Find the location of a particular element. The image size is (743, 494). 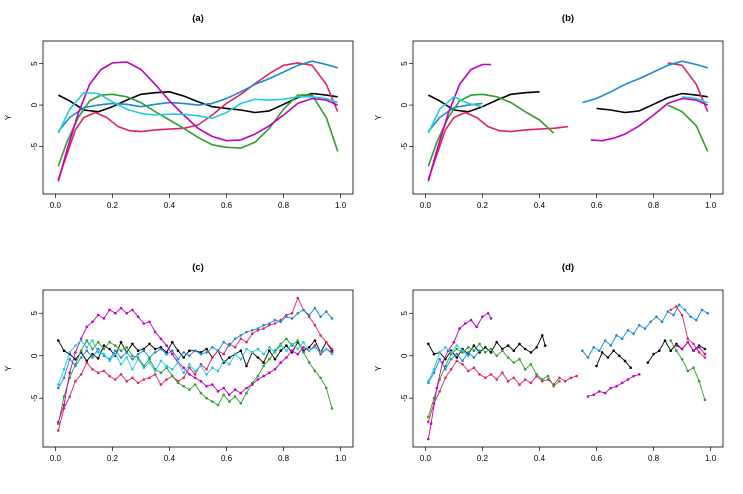

plot-frame is located at coordinates (568, 117).